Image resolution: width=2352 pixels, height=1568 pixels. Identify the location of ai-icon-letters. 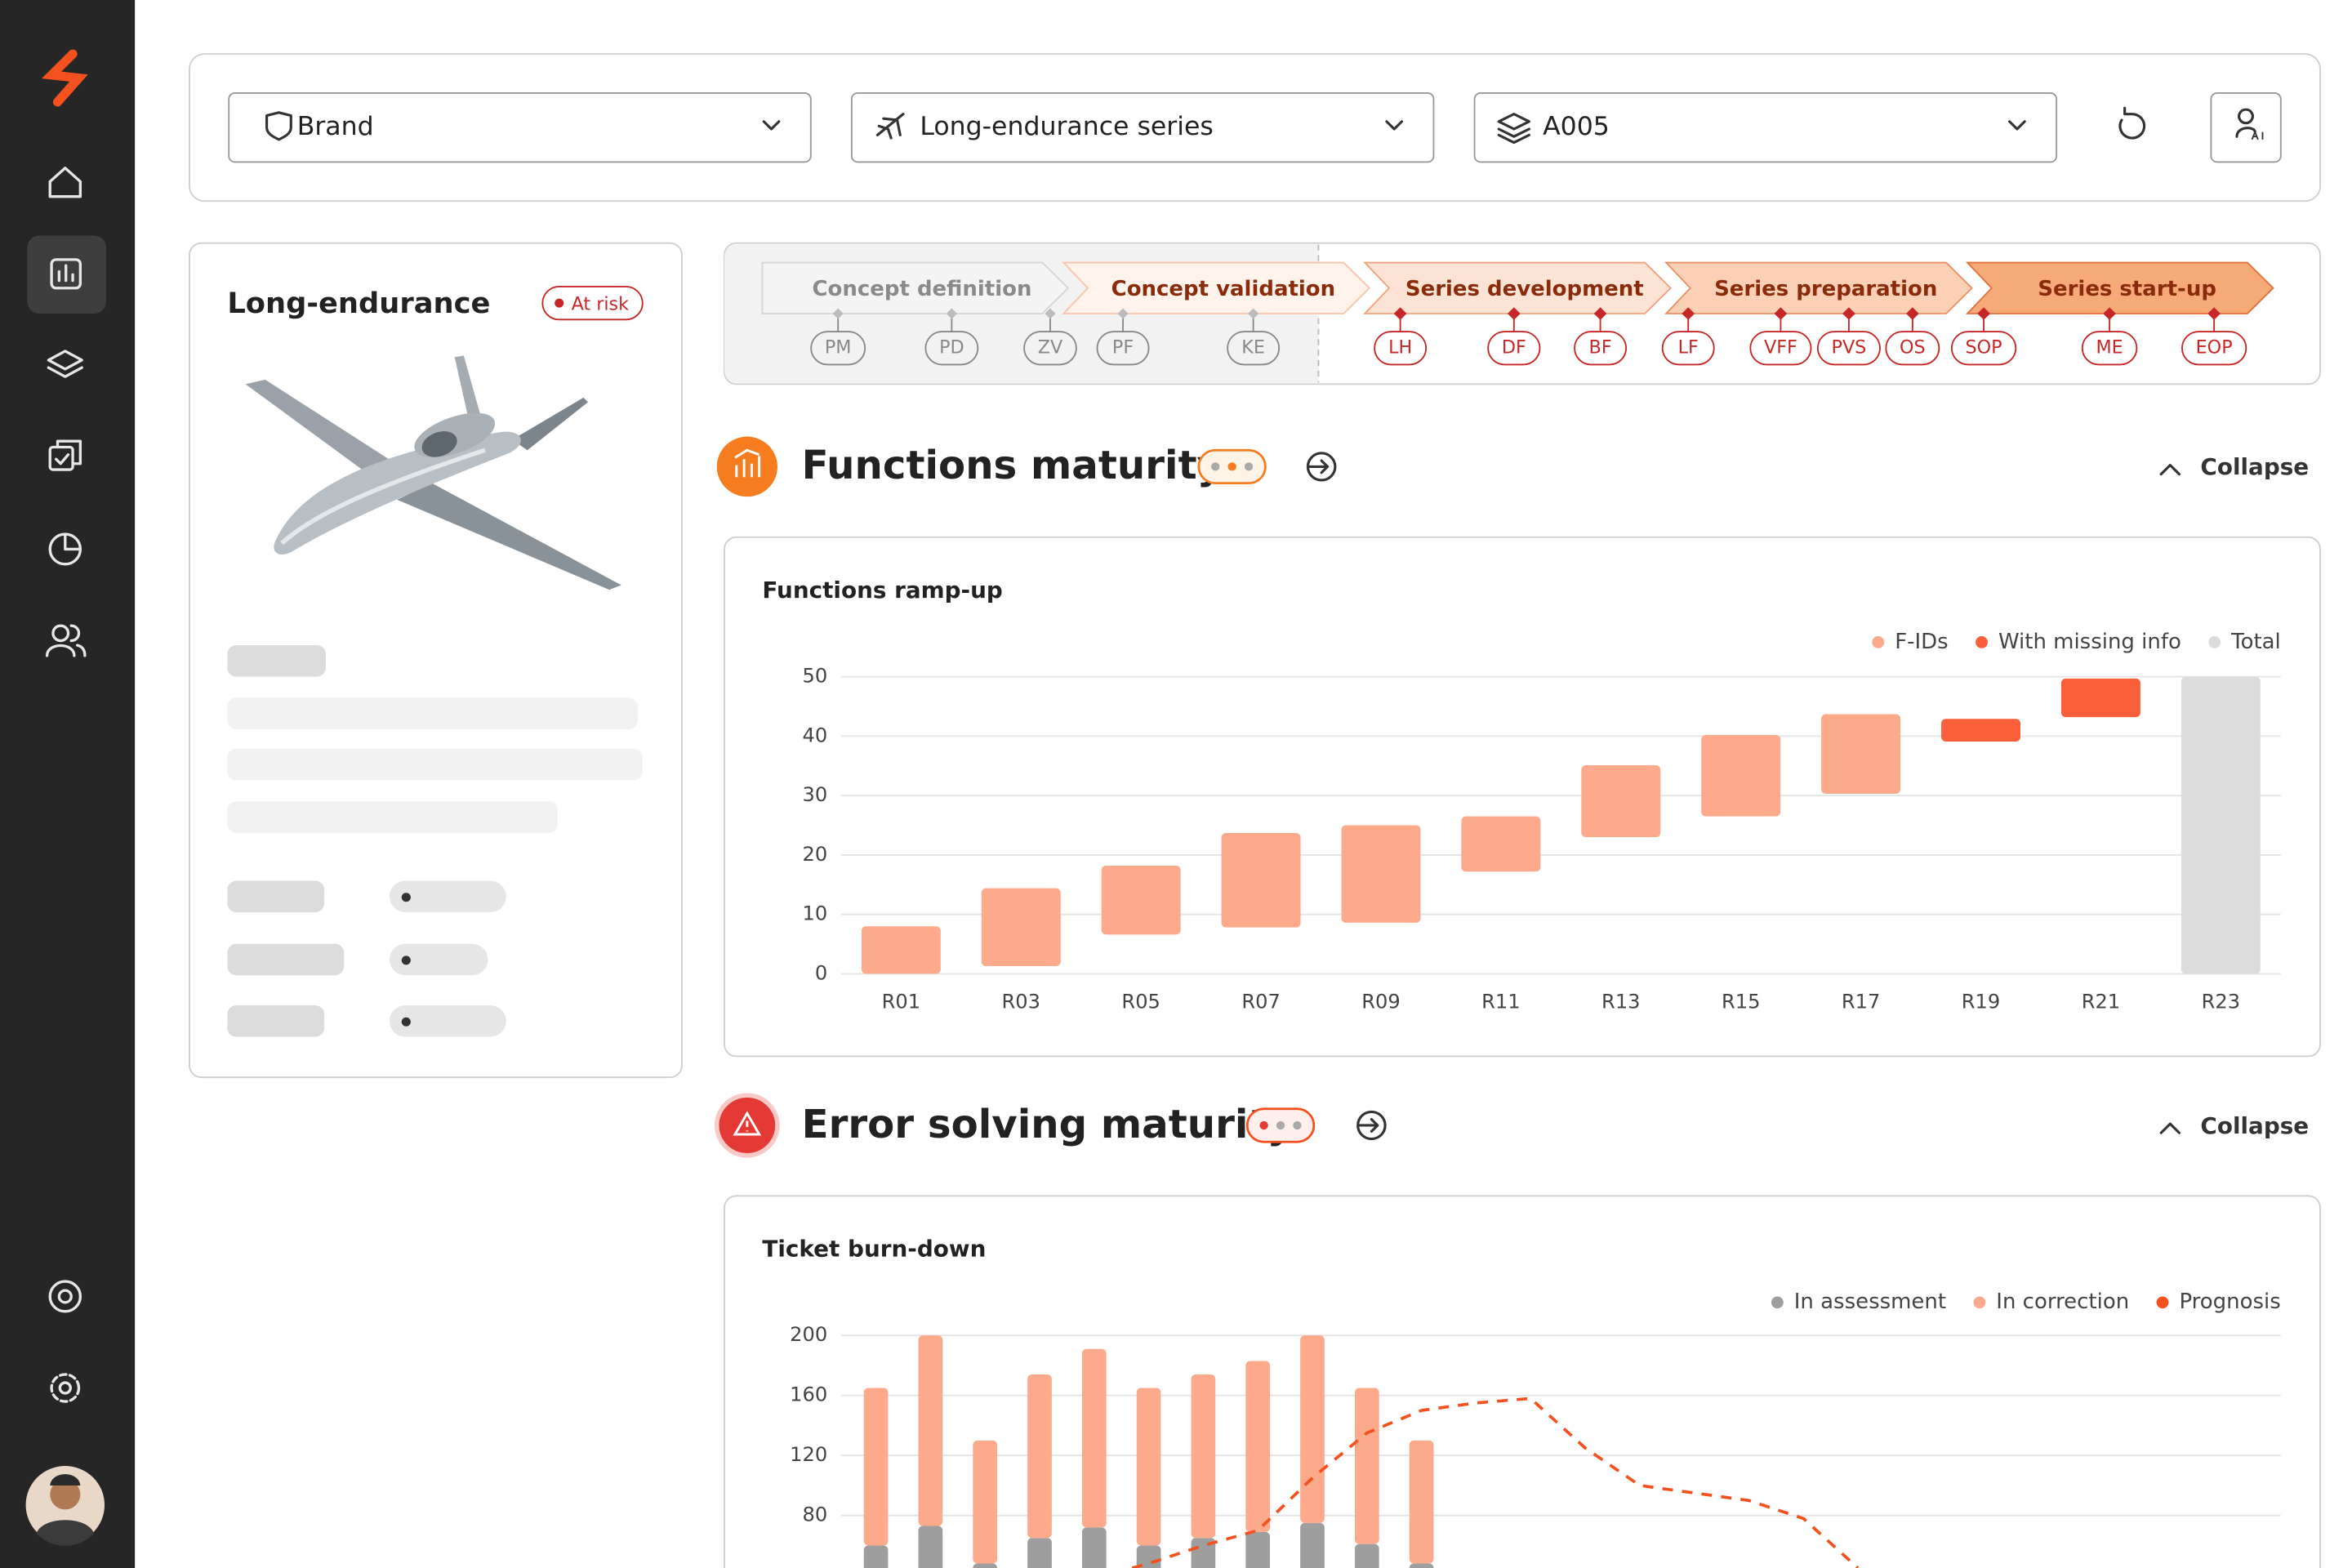
(2257, 135).